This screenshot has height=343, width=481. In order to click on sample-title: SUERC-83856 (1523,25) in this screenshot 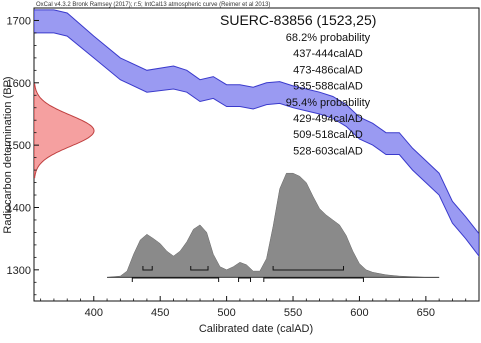, I will do `click(298, 20)`.